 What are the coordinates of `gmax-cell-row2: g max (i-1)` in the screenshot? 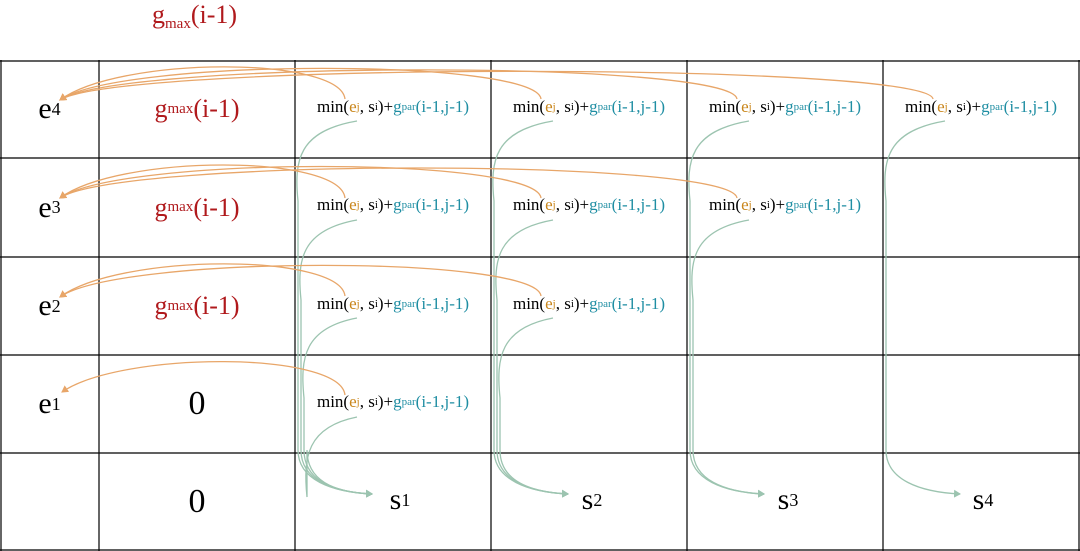 It's located at (197, 305).